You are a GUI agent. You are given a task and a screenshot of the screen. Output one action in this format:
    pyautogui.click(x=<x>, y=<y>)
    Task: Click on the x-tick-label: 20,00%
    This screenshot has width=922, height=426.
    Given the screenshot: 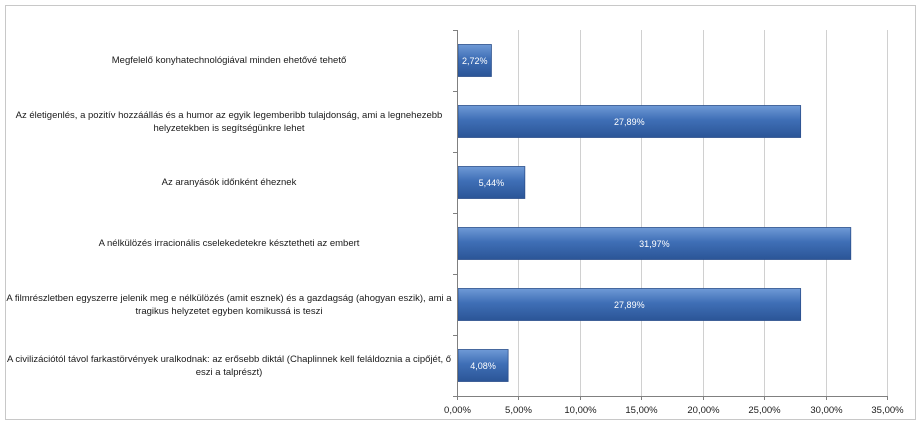 What is the action you would take?
    pyautogui.click(x=703, y=410)
    